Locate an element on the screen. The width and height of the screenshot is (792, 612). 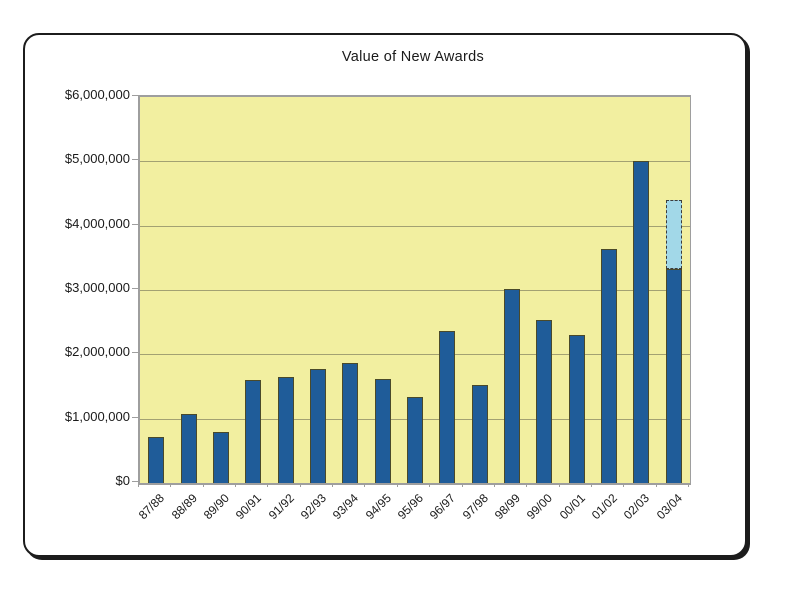
y-axis-label: $0 is located at coordinates (122, 480).